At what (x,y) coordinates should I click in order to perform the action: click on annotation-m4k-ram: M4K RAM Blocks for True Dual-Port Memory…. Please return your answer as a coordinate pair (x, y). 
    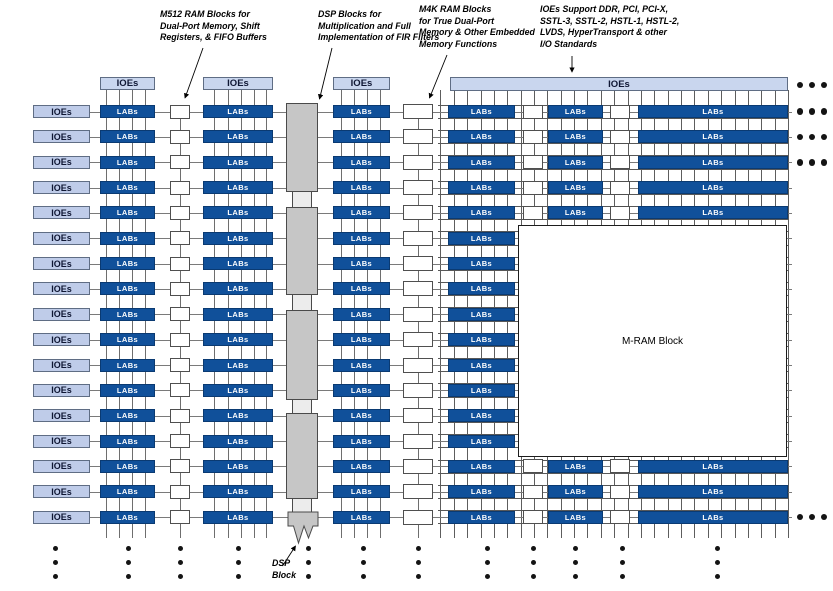
    Looking at the image, I should click on (477, 27).